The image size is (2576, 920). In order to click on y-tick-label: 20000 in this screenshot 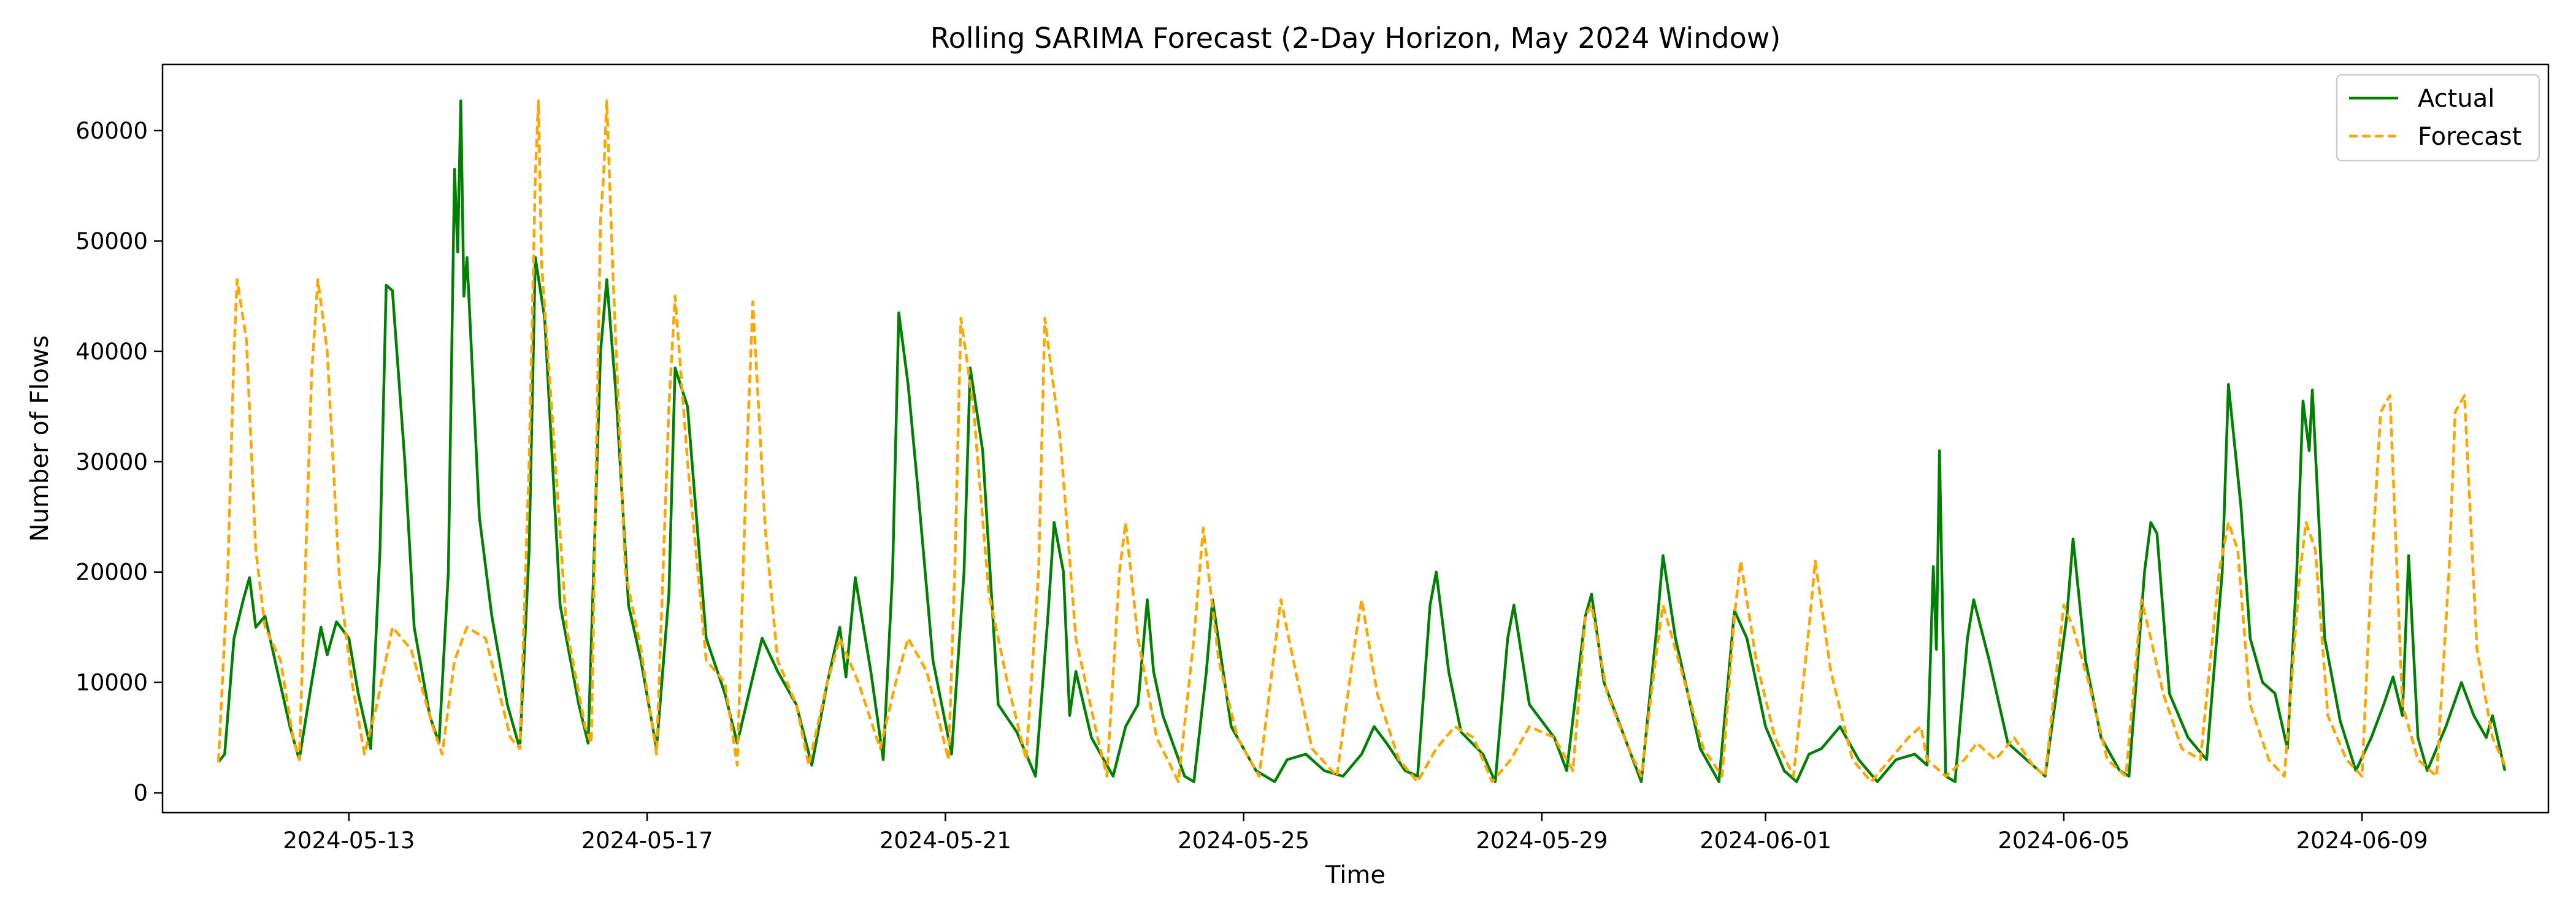, I will do `click(111, 572)`.